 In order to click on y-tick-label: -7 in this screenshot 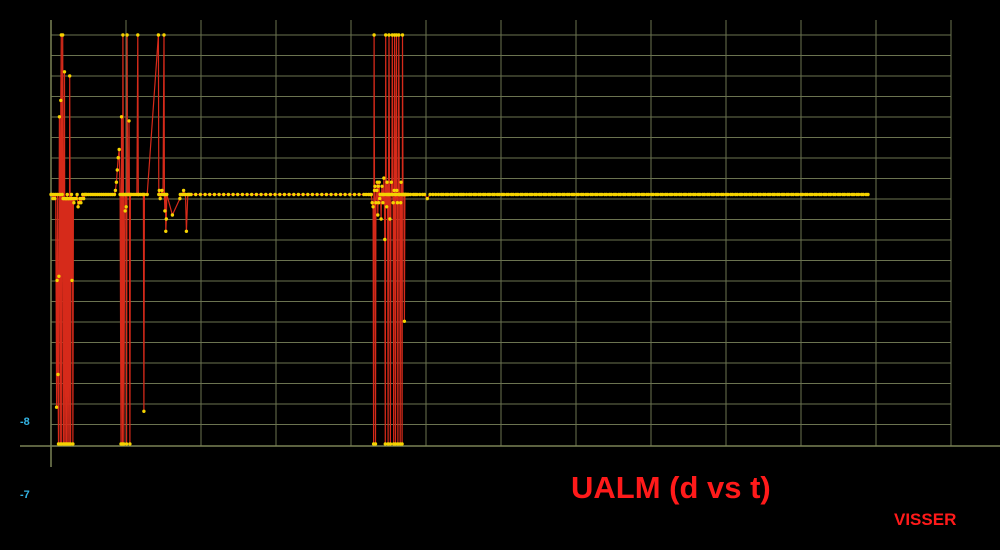, I will do `click(25, 495)`.